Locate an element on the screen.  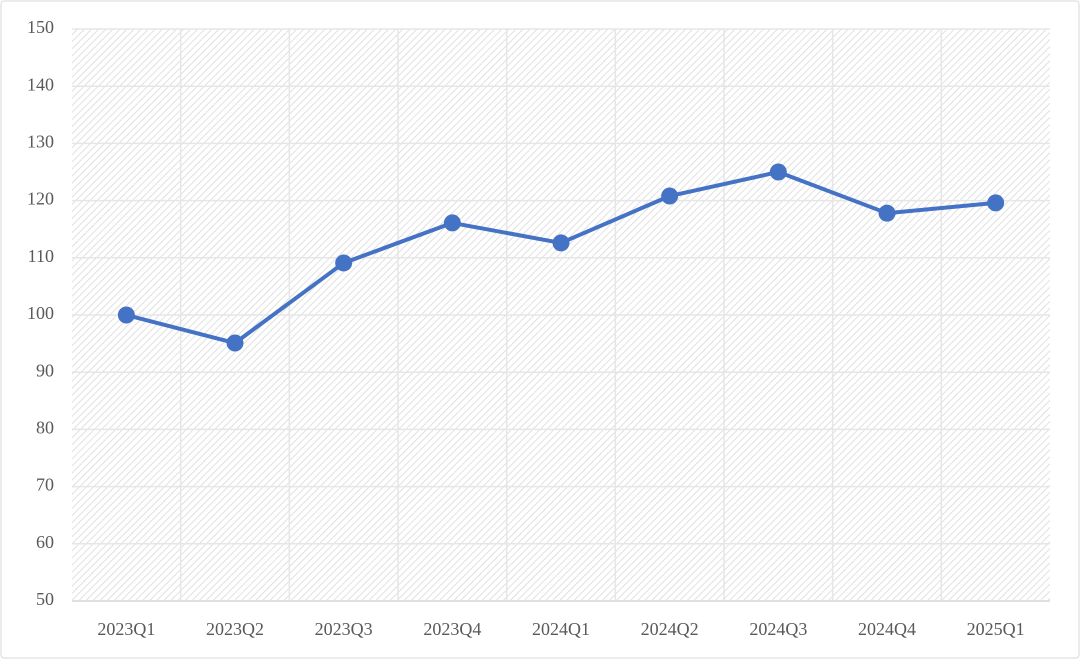
y-tick-label: 120 is located at coordinates (40, 199).